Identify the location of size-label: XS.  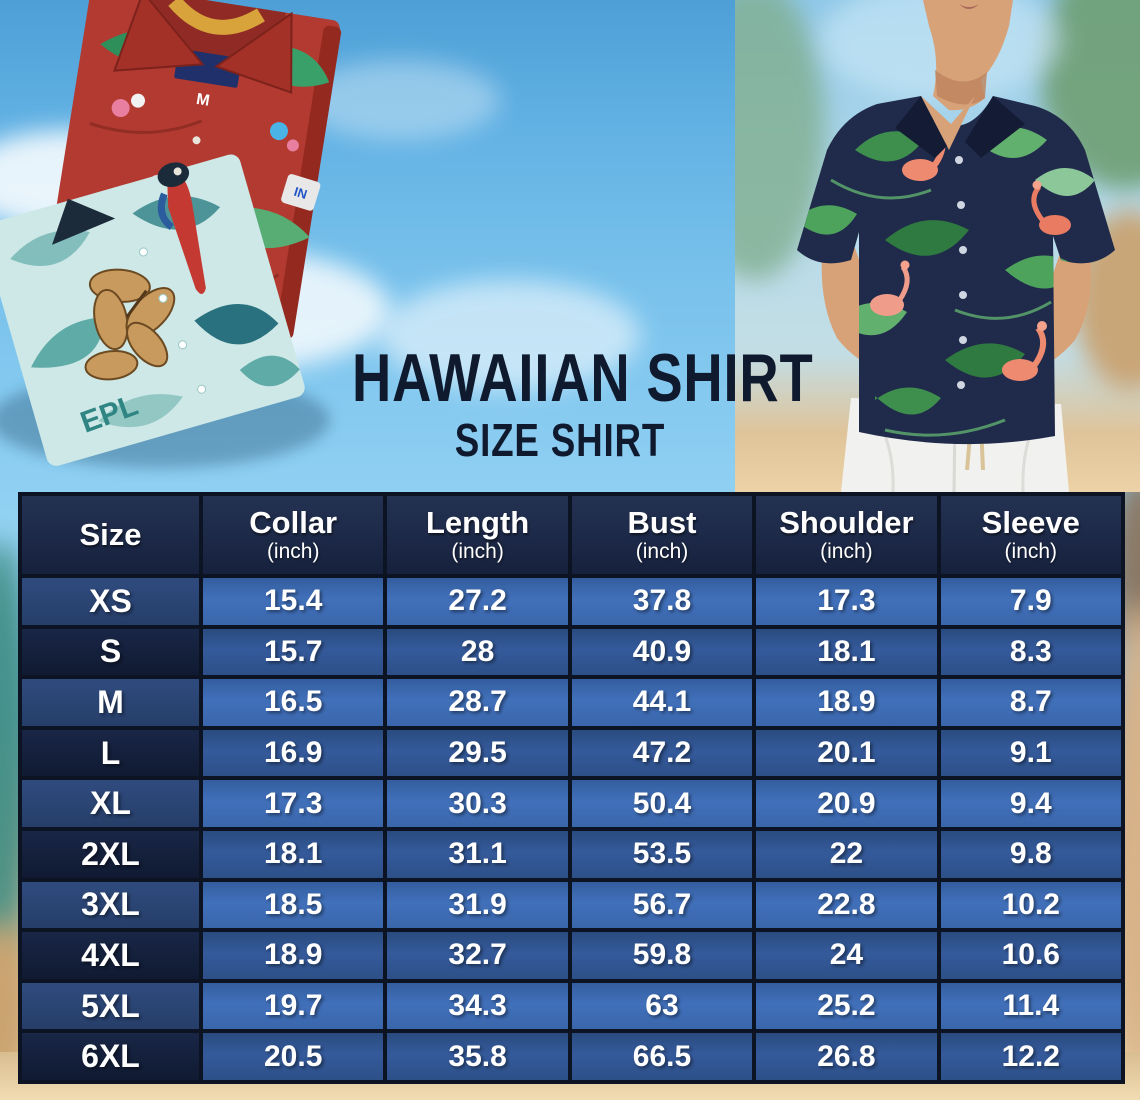
(110, 601).